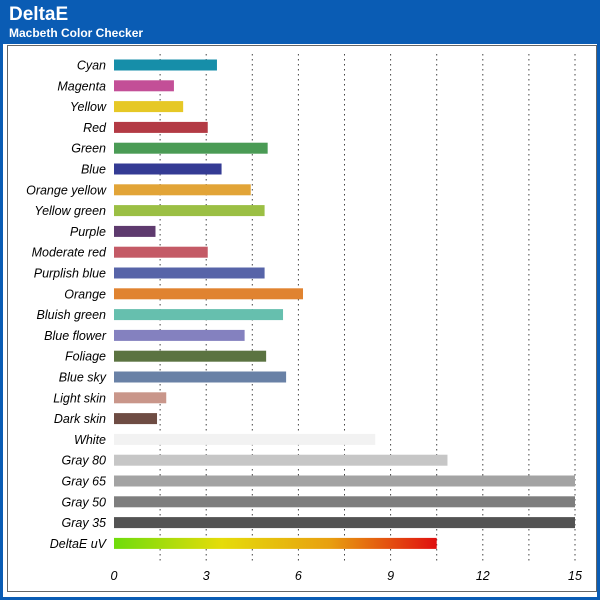 The image size is (600, 600). What do you see at coordinates (88, 107) in the screenshot?
I see `category-label: Yellow` at bounding box center [88, 107].